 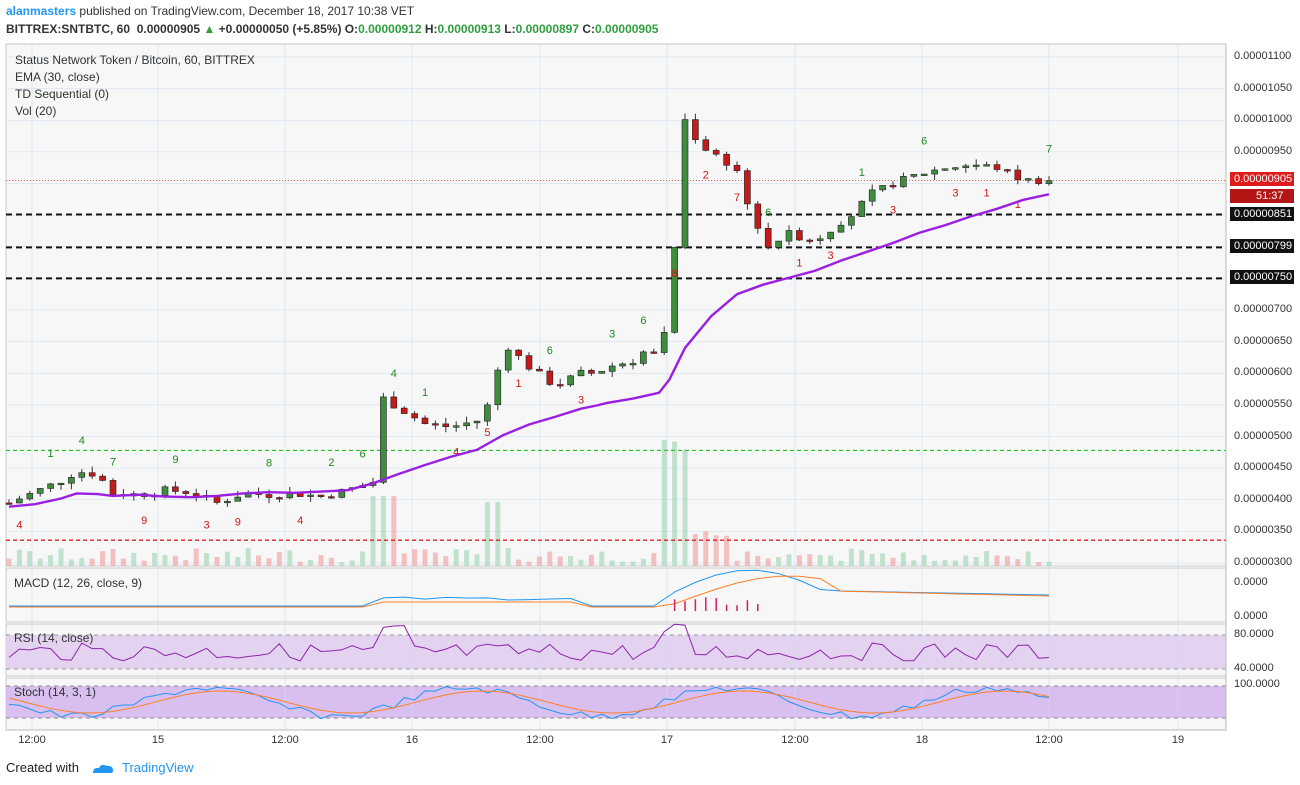 I want to click on footer: Created with TradingView, so click(x=100, y=767).